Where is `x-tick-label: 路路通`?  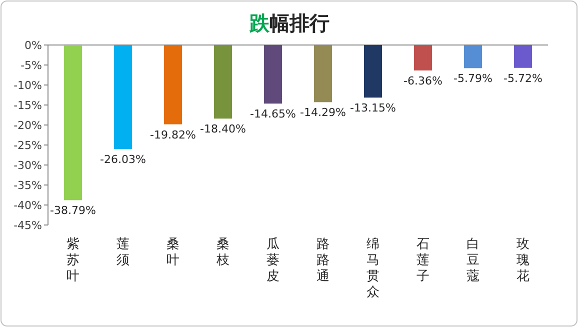
x-tick-label: 路路通 is located at coordinates (323, 260).